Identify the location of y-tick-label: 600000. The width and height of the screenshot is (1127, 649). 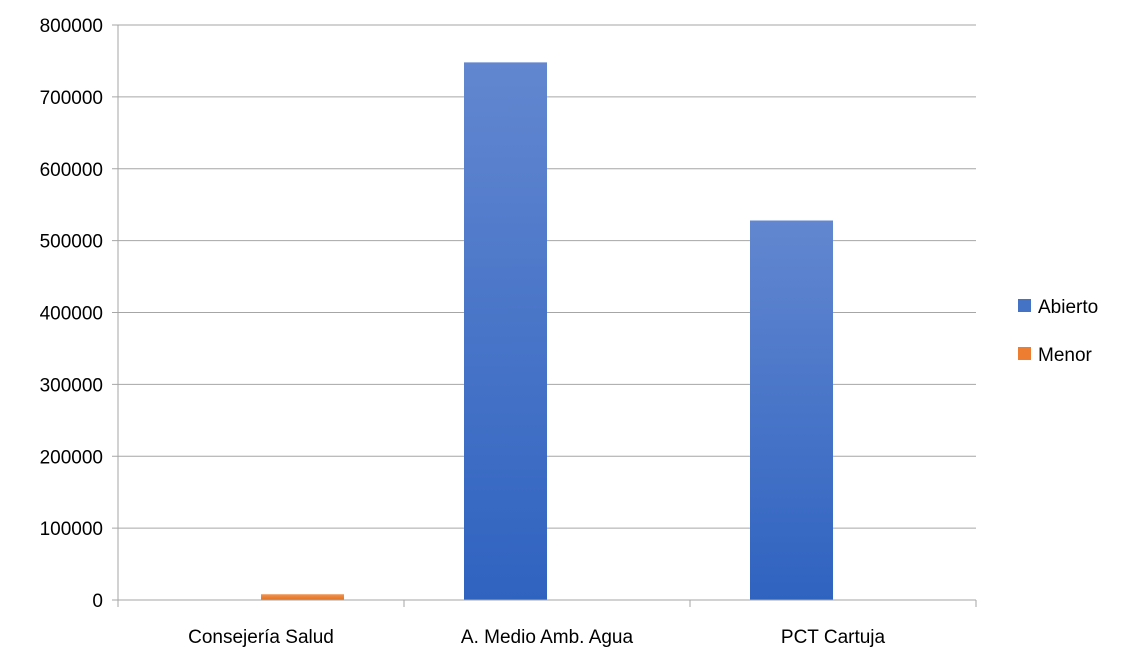
(71, 170).